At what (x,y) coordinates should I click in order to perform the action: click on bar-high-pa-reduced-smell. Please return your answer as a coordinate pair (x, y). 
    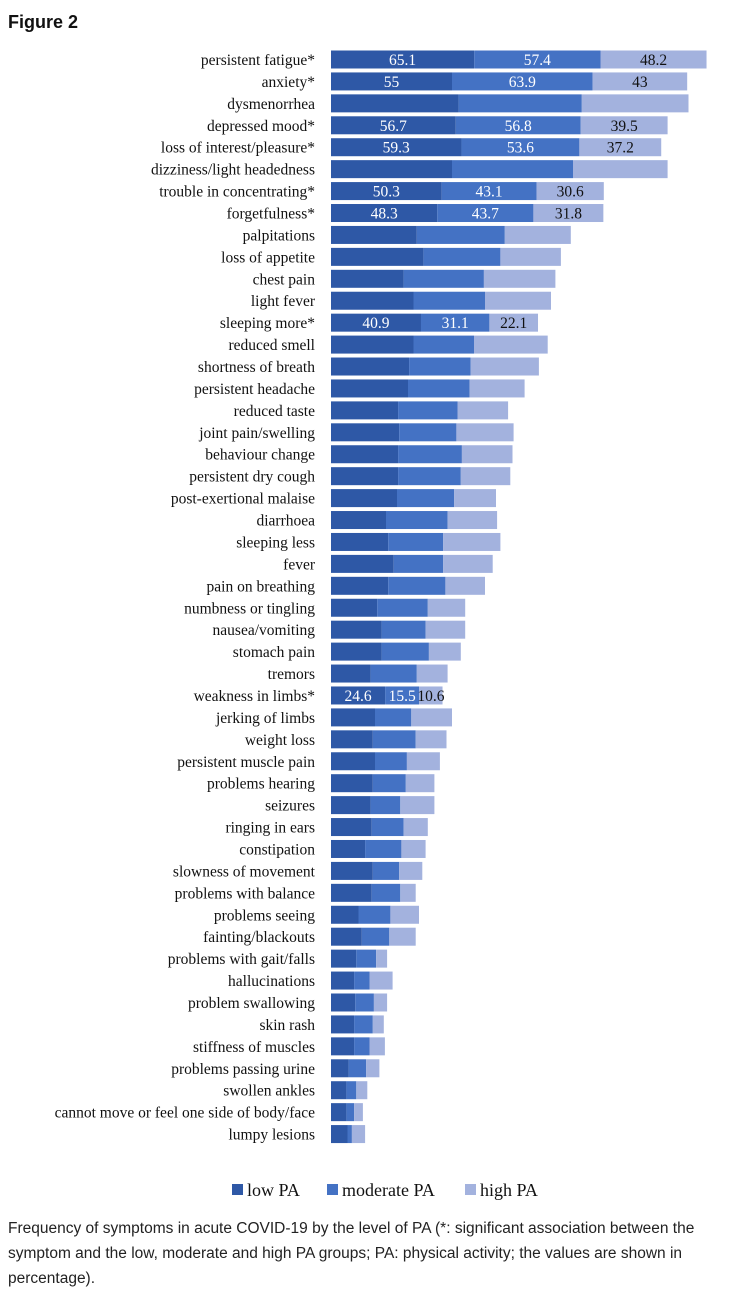
    Looking at the image, I should click on (511, 344).